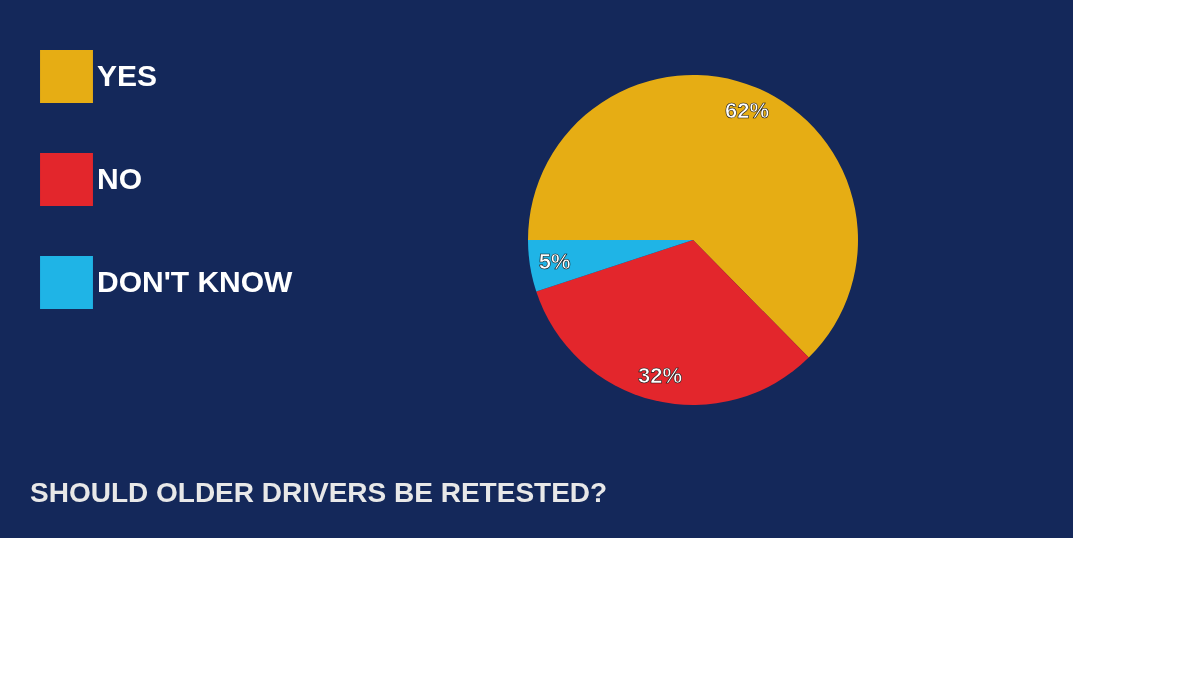 This screenshot has height=675, width=1200. What do you see at coordinates (127, 75) in the screenshot?
I see `legend-label: YES` at bounding box center [127, 75].